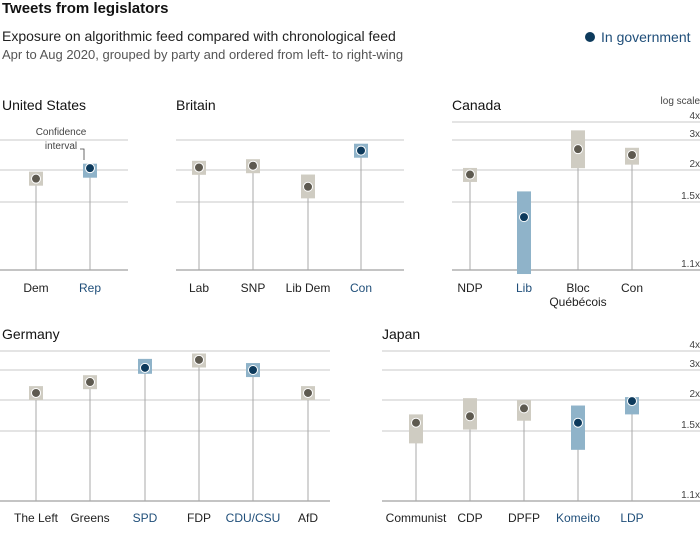 The image size is (700, 537). Describe the element at coordinates (36, 518) in the screenshot. I see `party-label: The Left` at that location.